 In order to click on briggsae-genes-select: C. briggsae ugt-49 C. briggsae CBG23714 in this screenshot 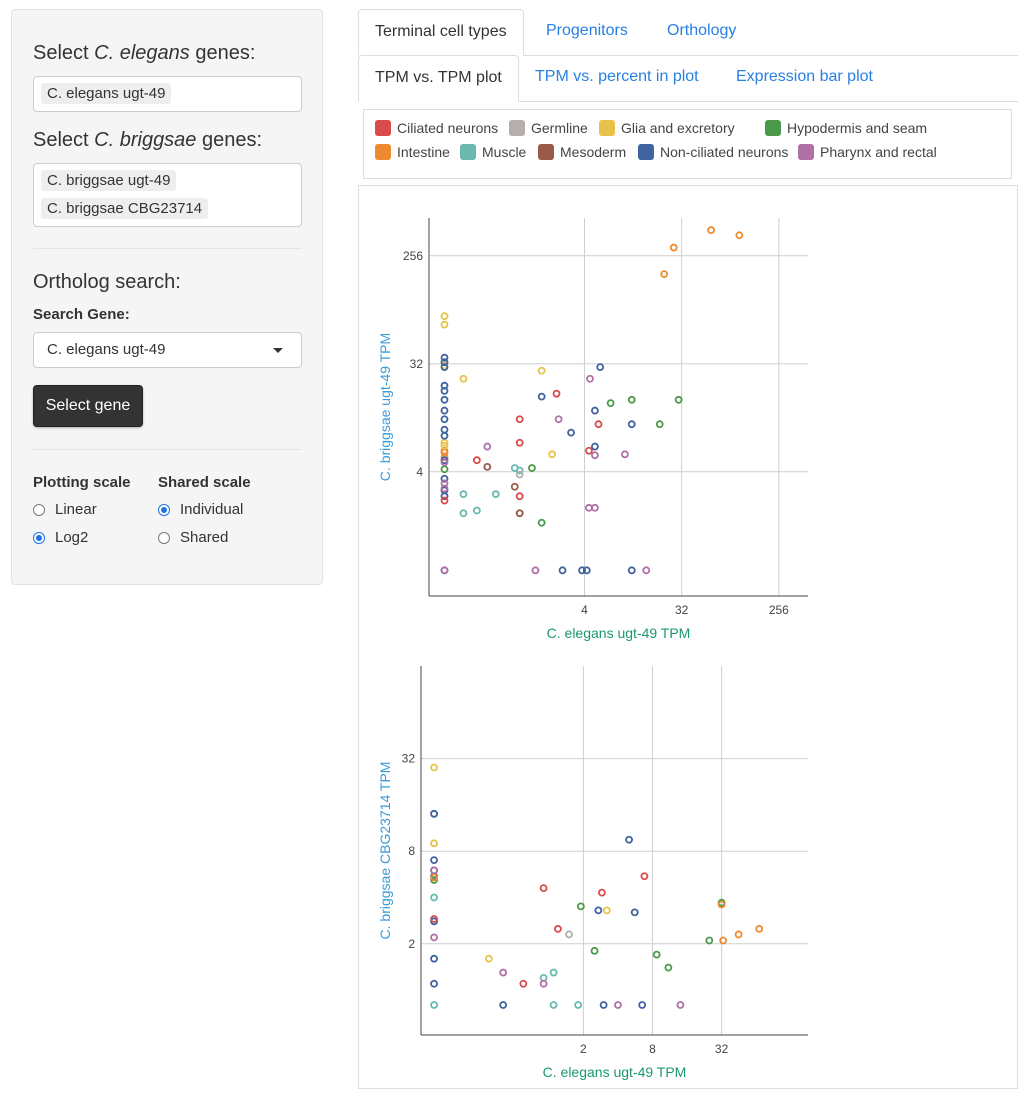, I will do `click(167, 195)`.